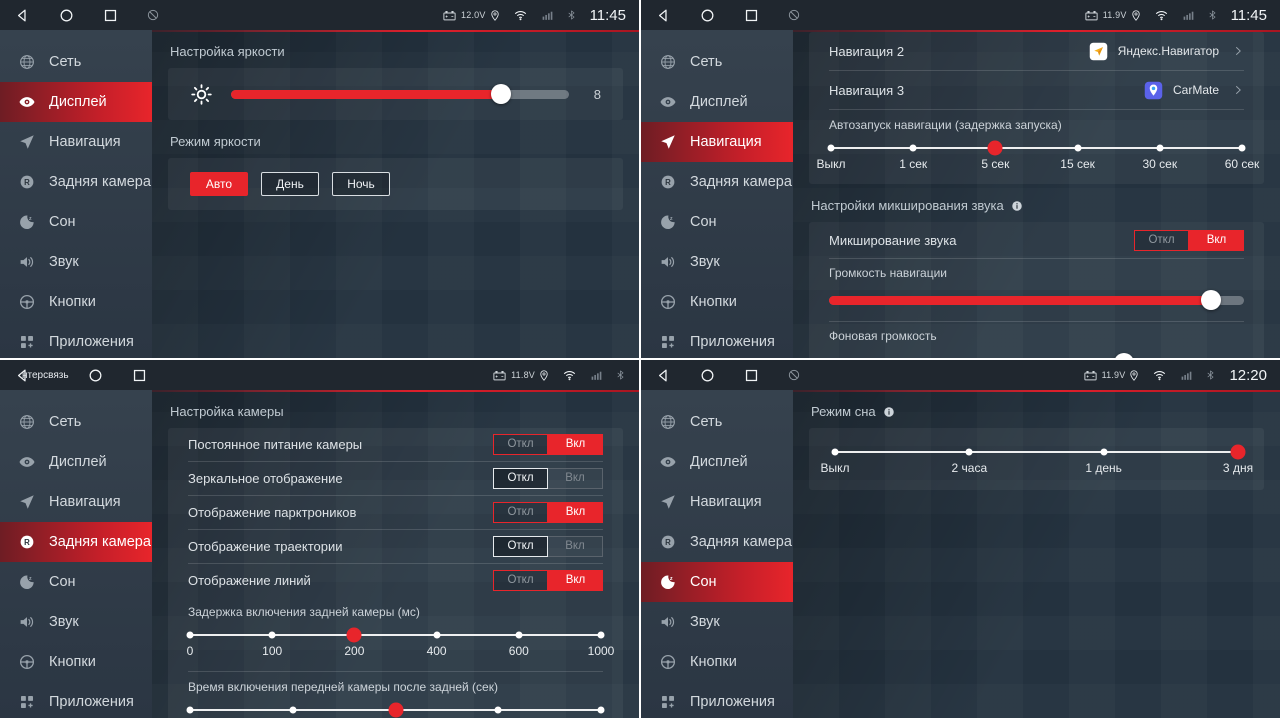 The image size is (1280, 720). I want to click on front-camera-time-slider: Выкл10152060, so click(395, 707).